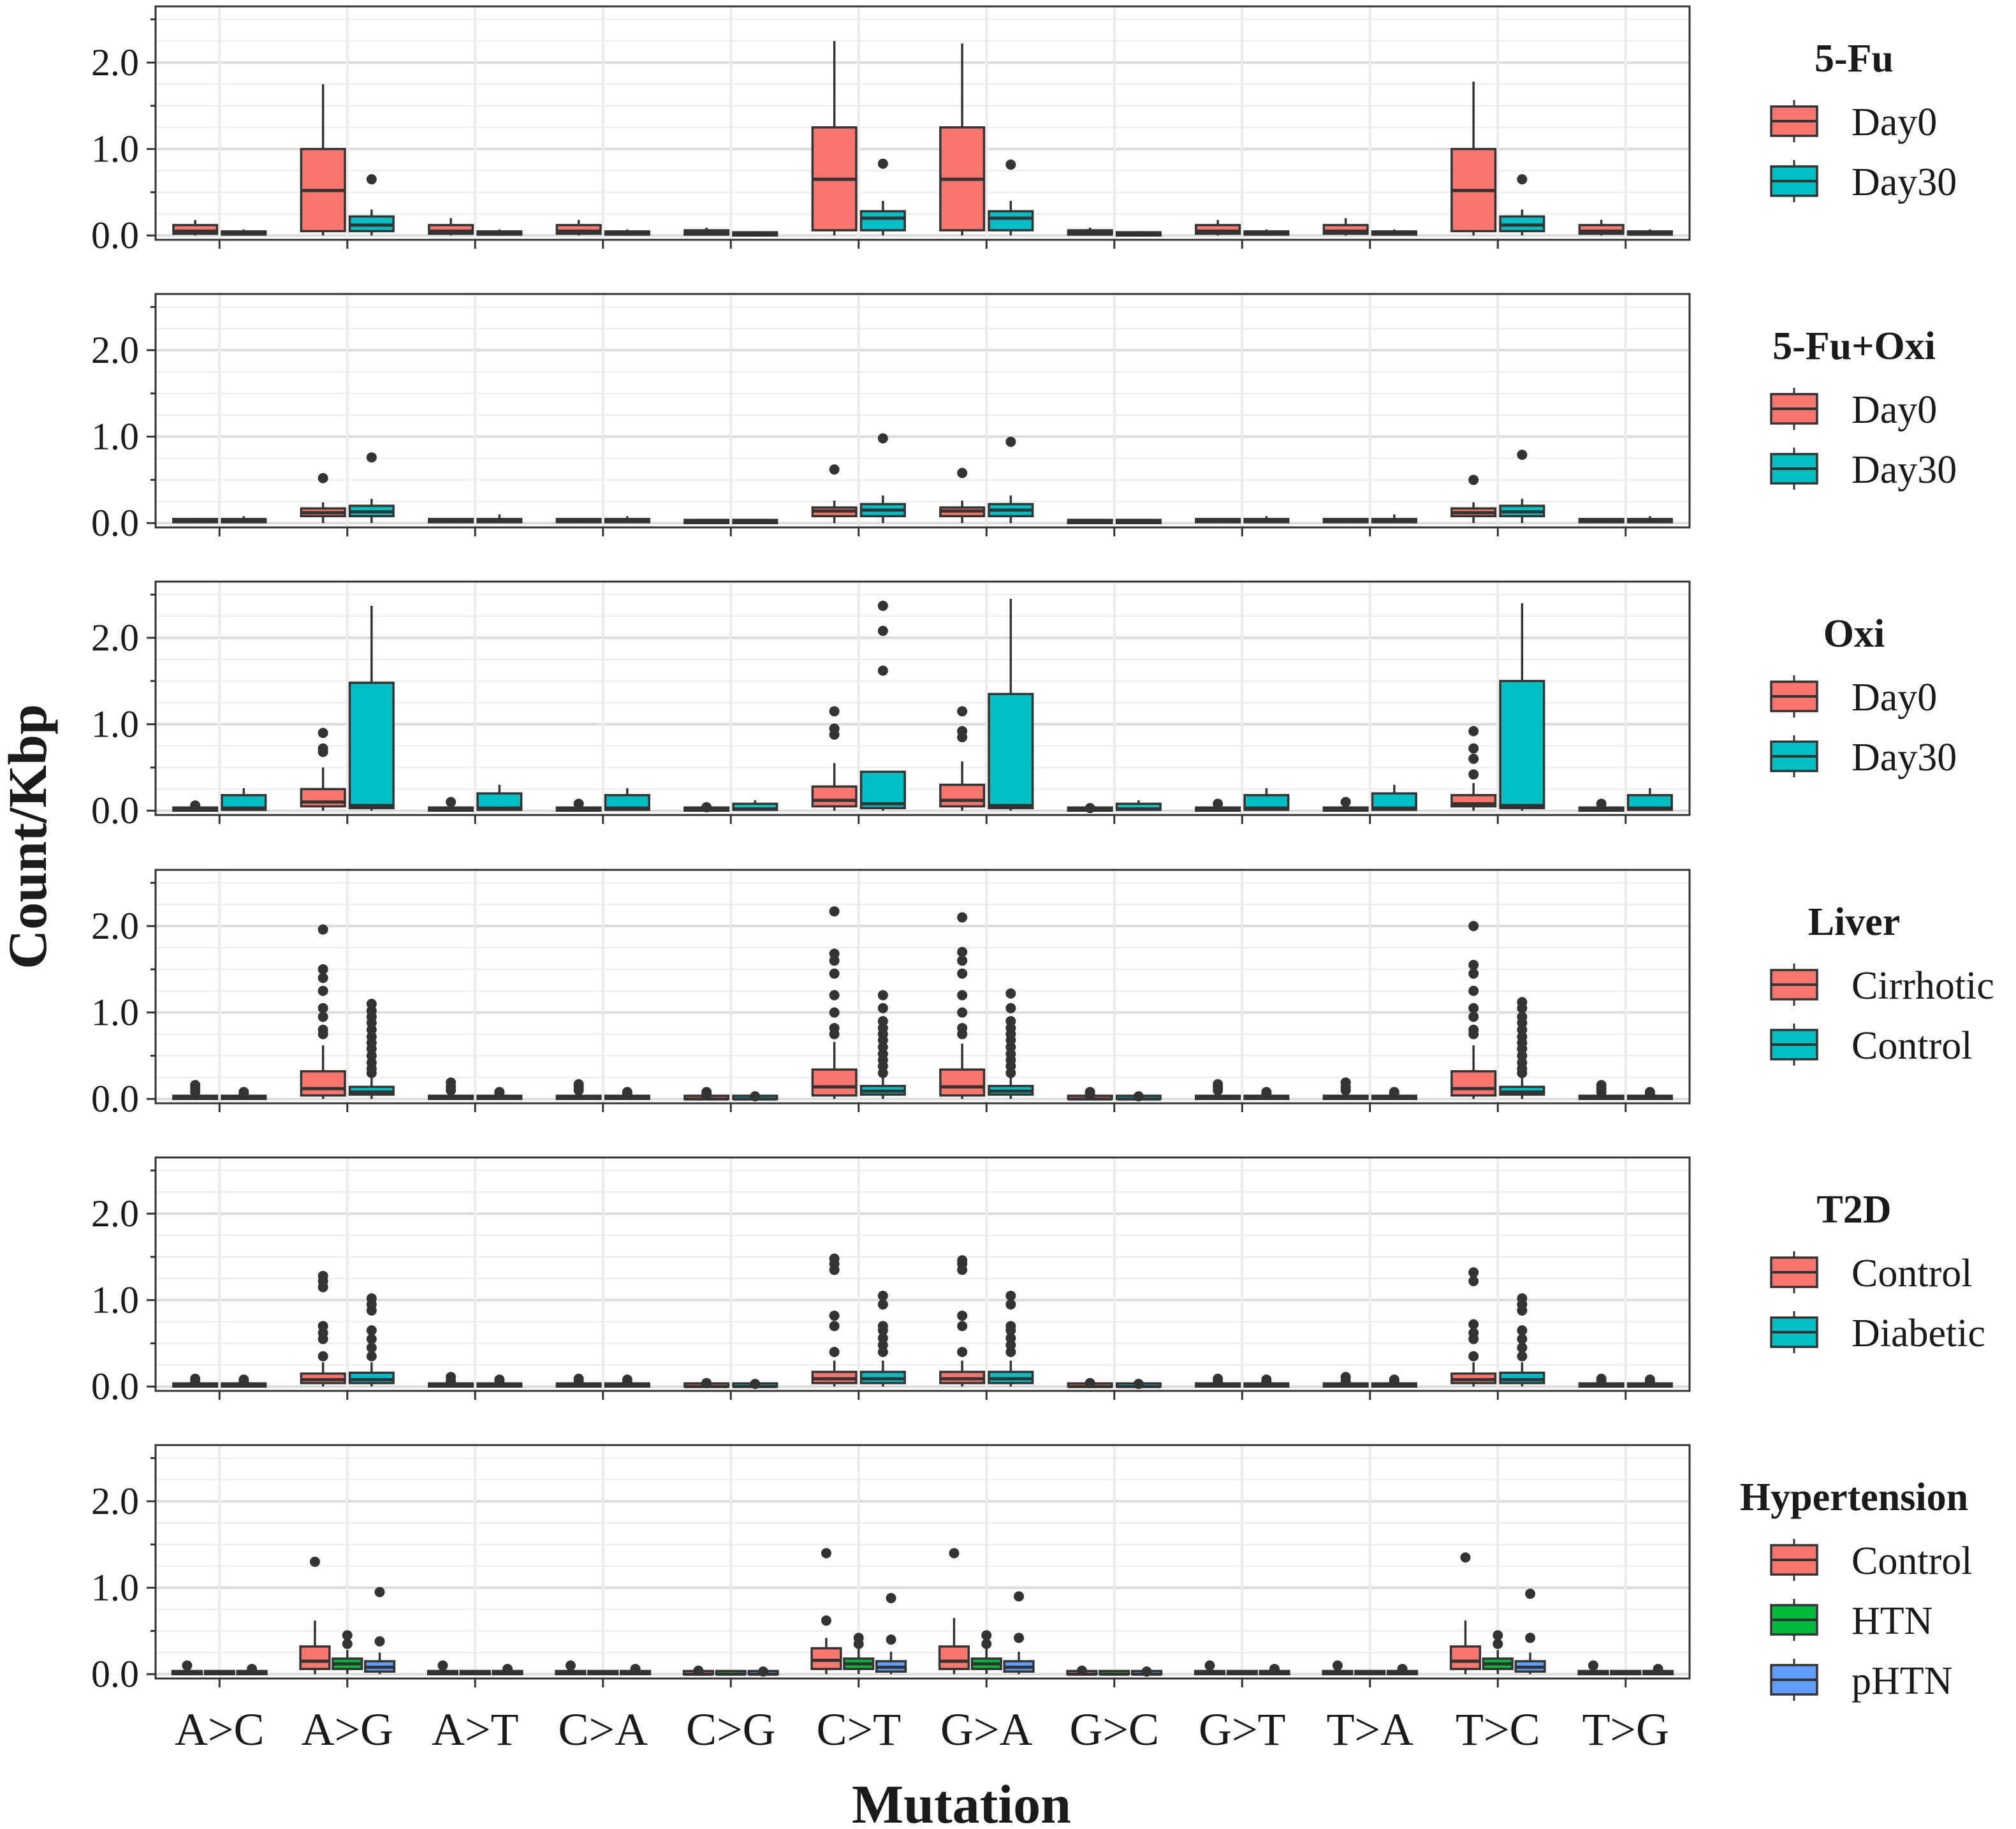  Describe the element at coordinates (1882, 984) in the screenshot. I see `legend-4: Liver Cirrhotic Control` at that location.